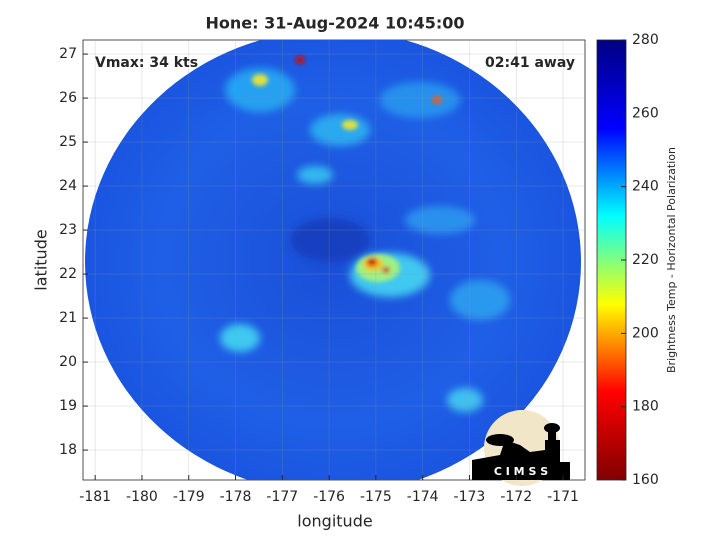 This screenshot has width=720, height=540. What do you see at coordinates (645, 480) in the screenshot?
I see `colorbar-tick-label: 160` at bounding box center [645, 480].